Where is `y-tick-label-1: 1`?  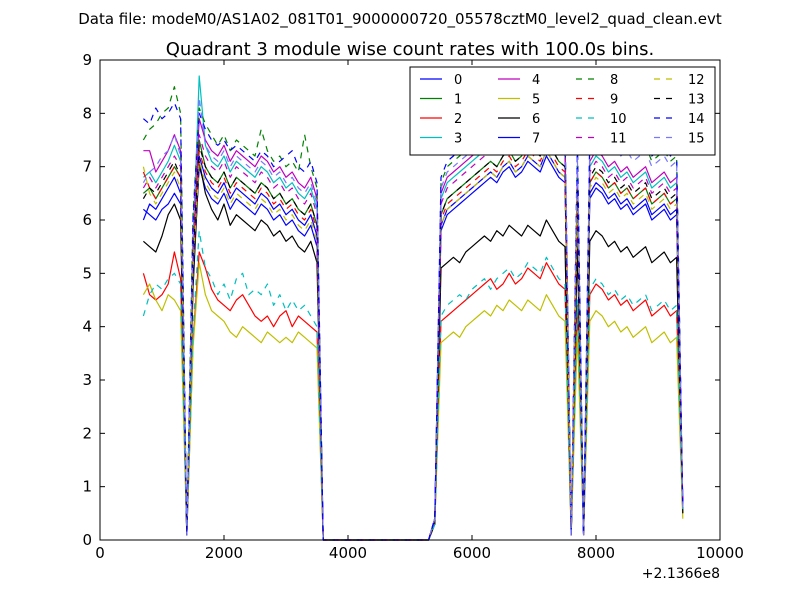
y-tick-label-1: 1 is located at coordinates (87, 487).